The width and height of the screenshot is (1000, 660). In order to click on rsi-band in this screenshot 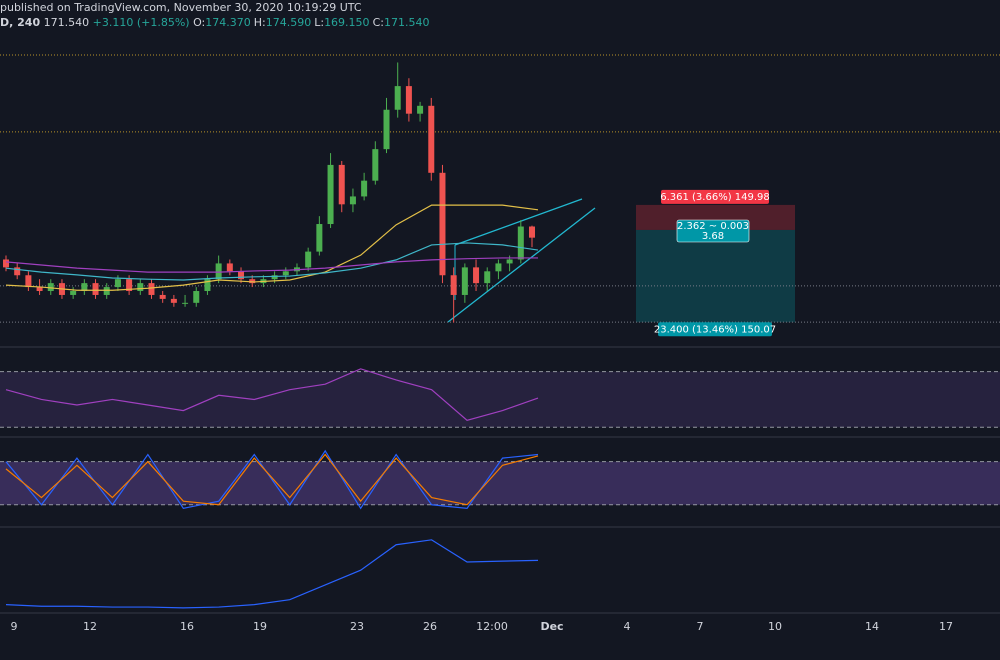, I will do `click(500, 399)`.